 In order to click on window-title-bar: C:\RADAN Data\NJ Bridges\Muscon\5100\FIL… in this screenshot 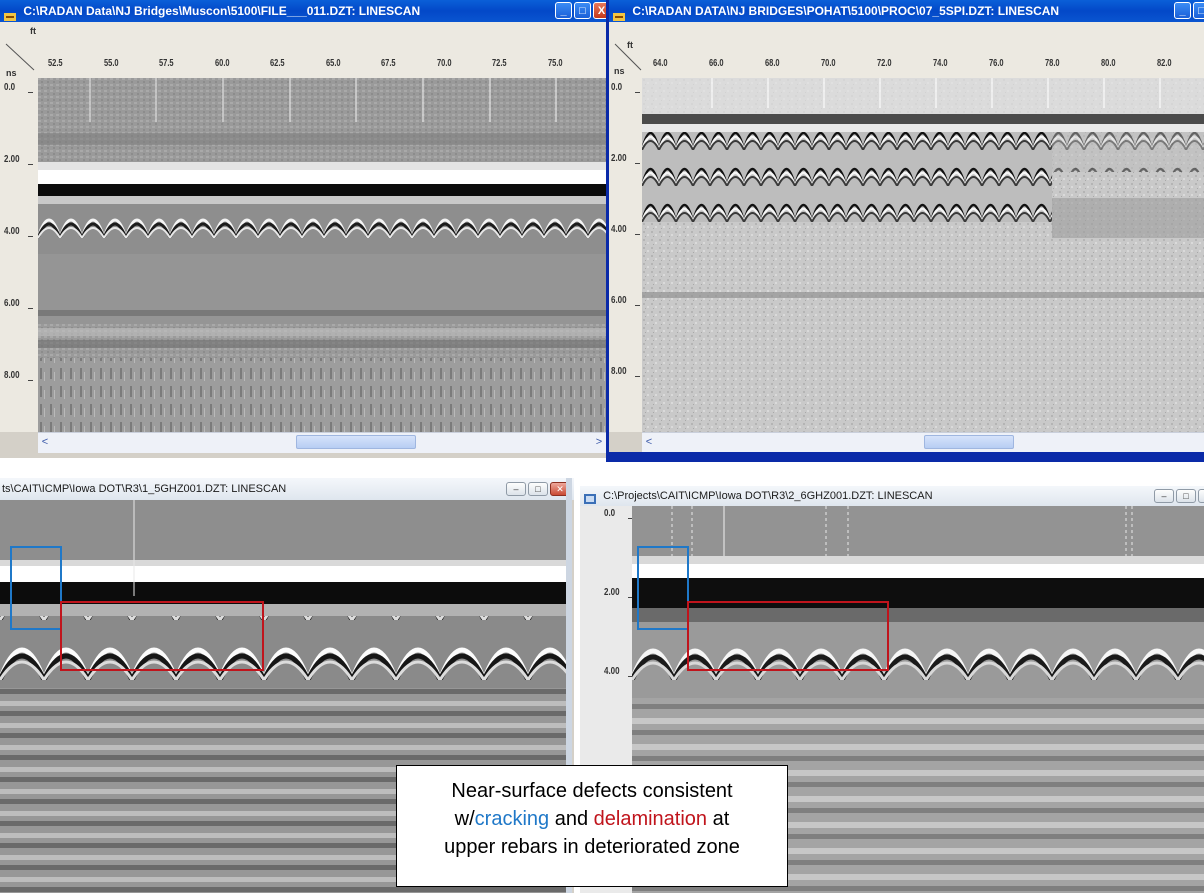, I will do `click(304, 11)`.